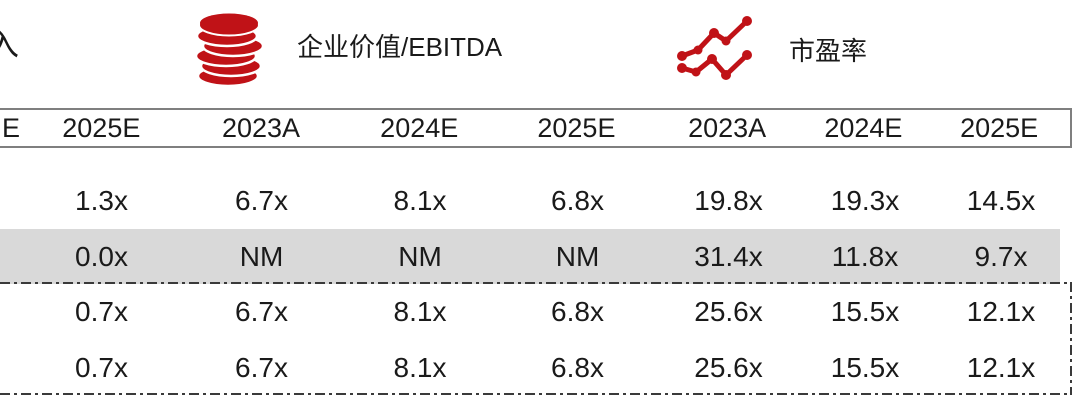 The image size is (1080, 403). I want to click on pe-group-label: 市盈率, so click(828, 51).